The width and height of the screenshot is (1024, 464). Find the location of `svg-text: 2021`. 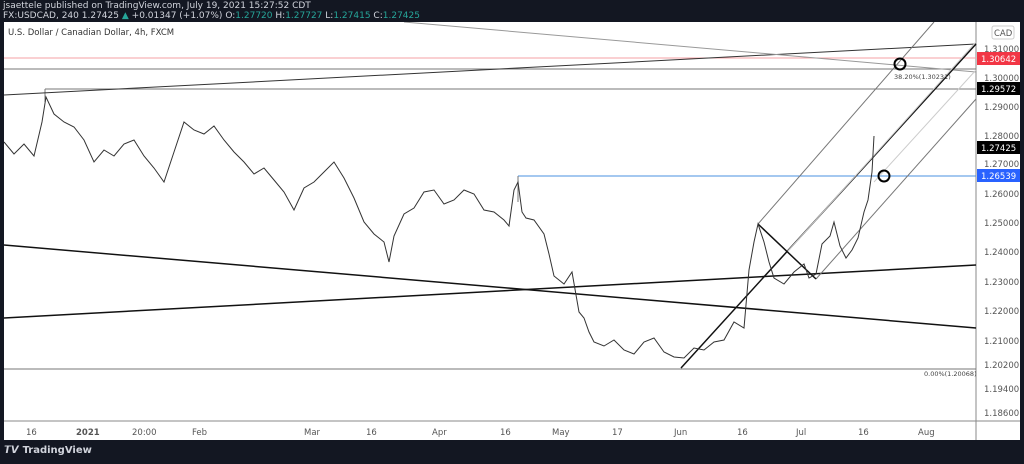

svg-text: 2021 is located at coordinates (88, 433).